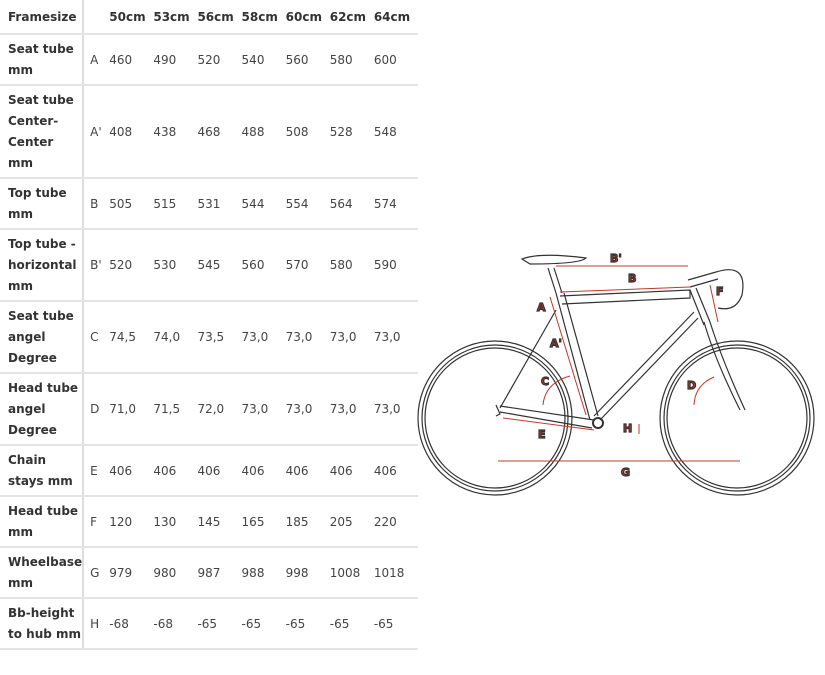 Image resolution: width=825 pixels, height=675 pixels. I want to click on size-header: 56cm, so click(219, 17).